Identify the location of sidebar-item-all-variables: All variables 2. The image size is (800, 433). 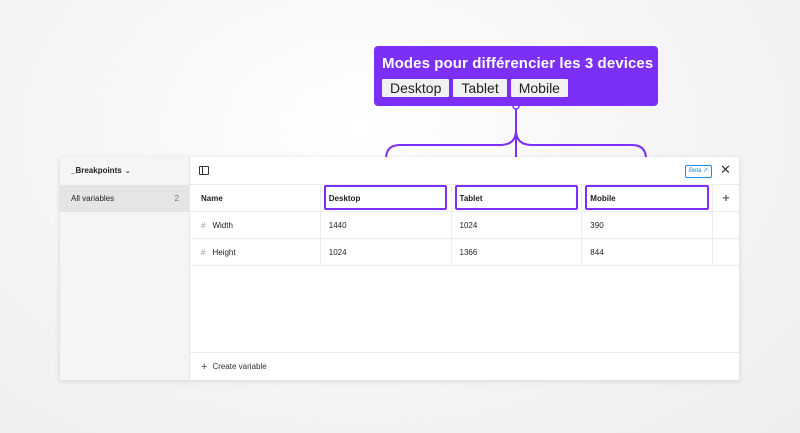
(124, 198).